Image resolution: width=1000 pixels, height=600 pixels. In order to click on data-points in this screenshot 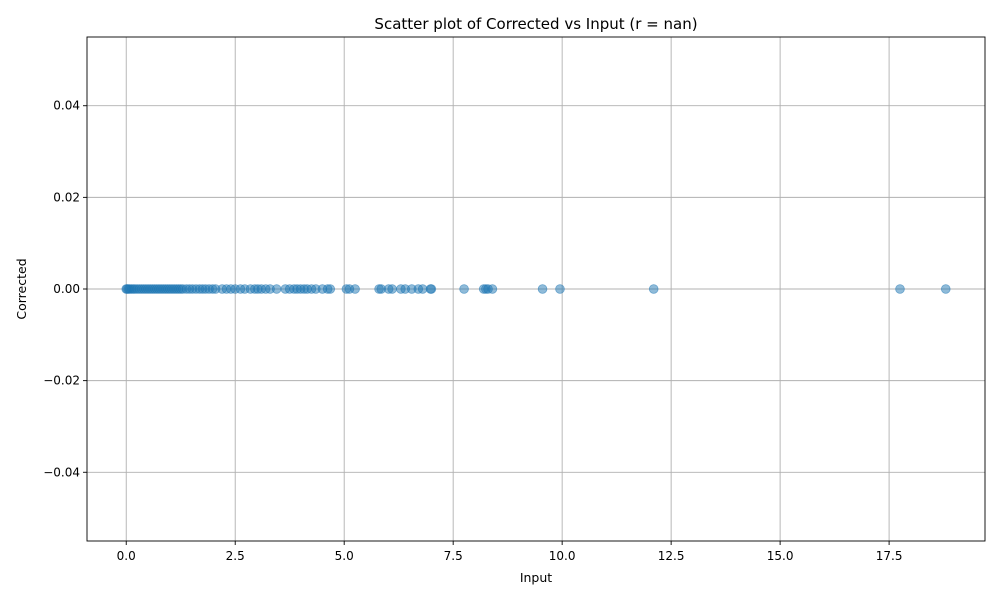, I will do `click(536, 289)`.